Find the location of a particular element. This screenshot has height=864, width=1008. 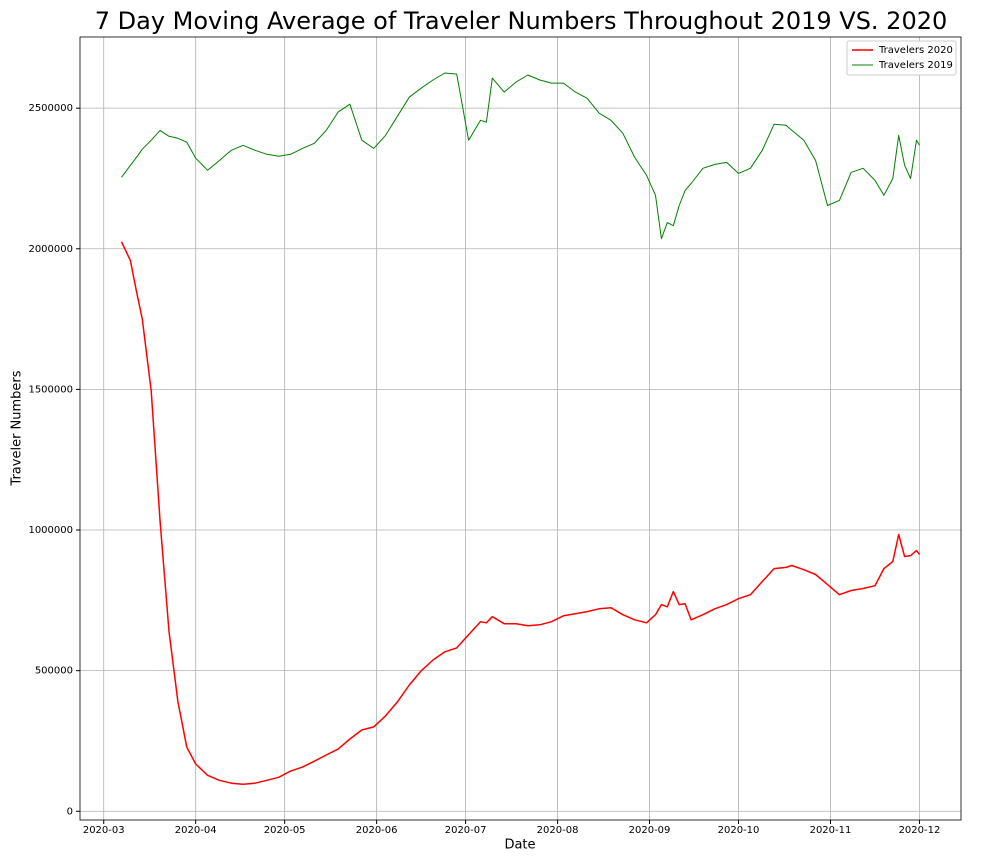

y-tick-label: 1500000 is located at coordinates (50, 389).